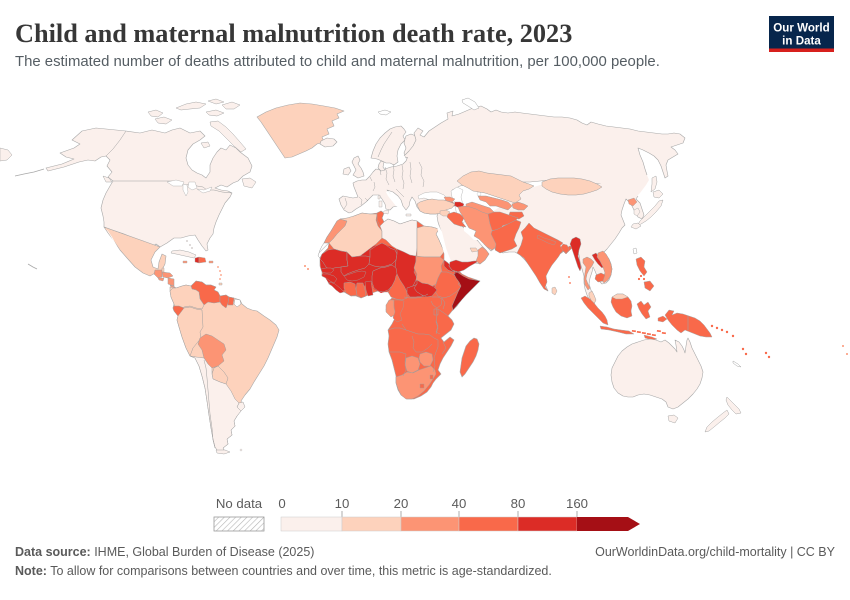 The height and width of the screenshot is (600, 850). I want to click on svg-text: Our World, so click(801, 28).